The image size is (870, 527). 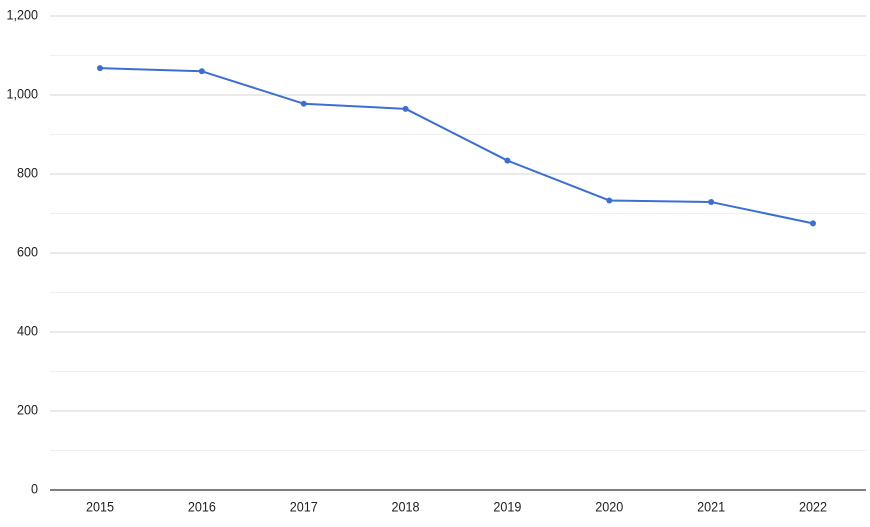 What do you see at coordinates (507, 507) in the screenshot?
I see `x-tick-label: 2019` at bounding box center [507, 507].